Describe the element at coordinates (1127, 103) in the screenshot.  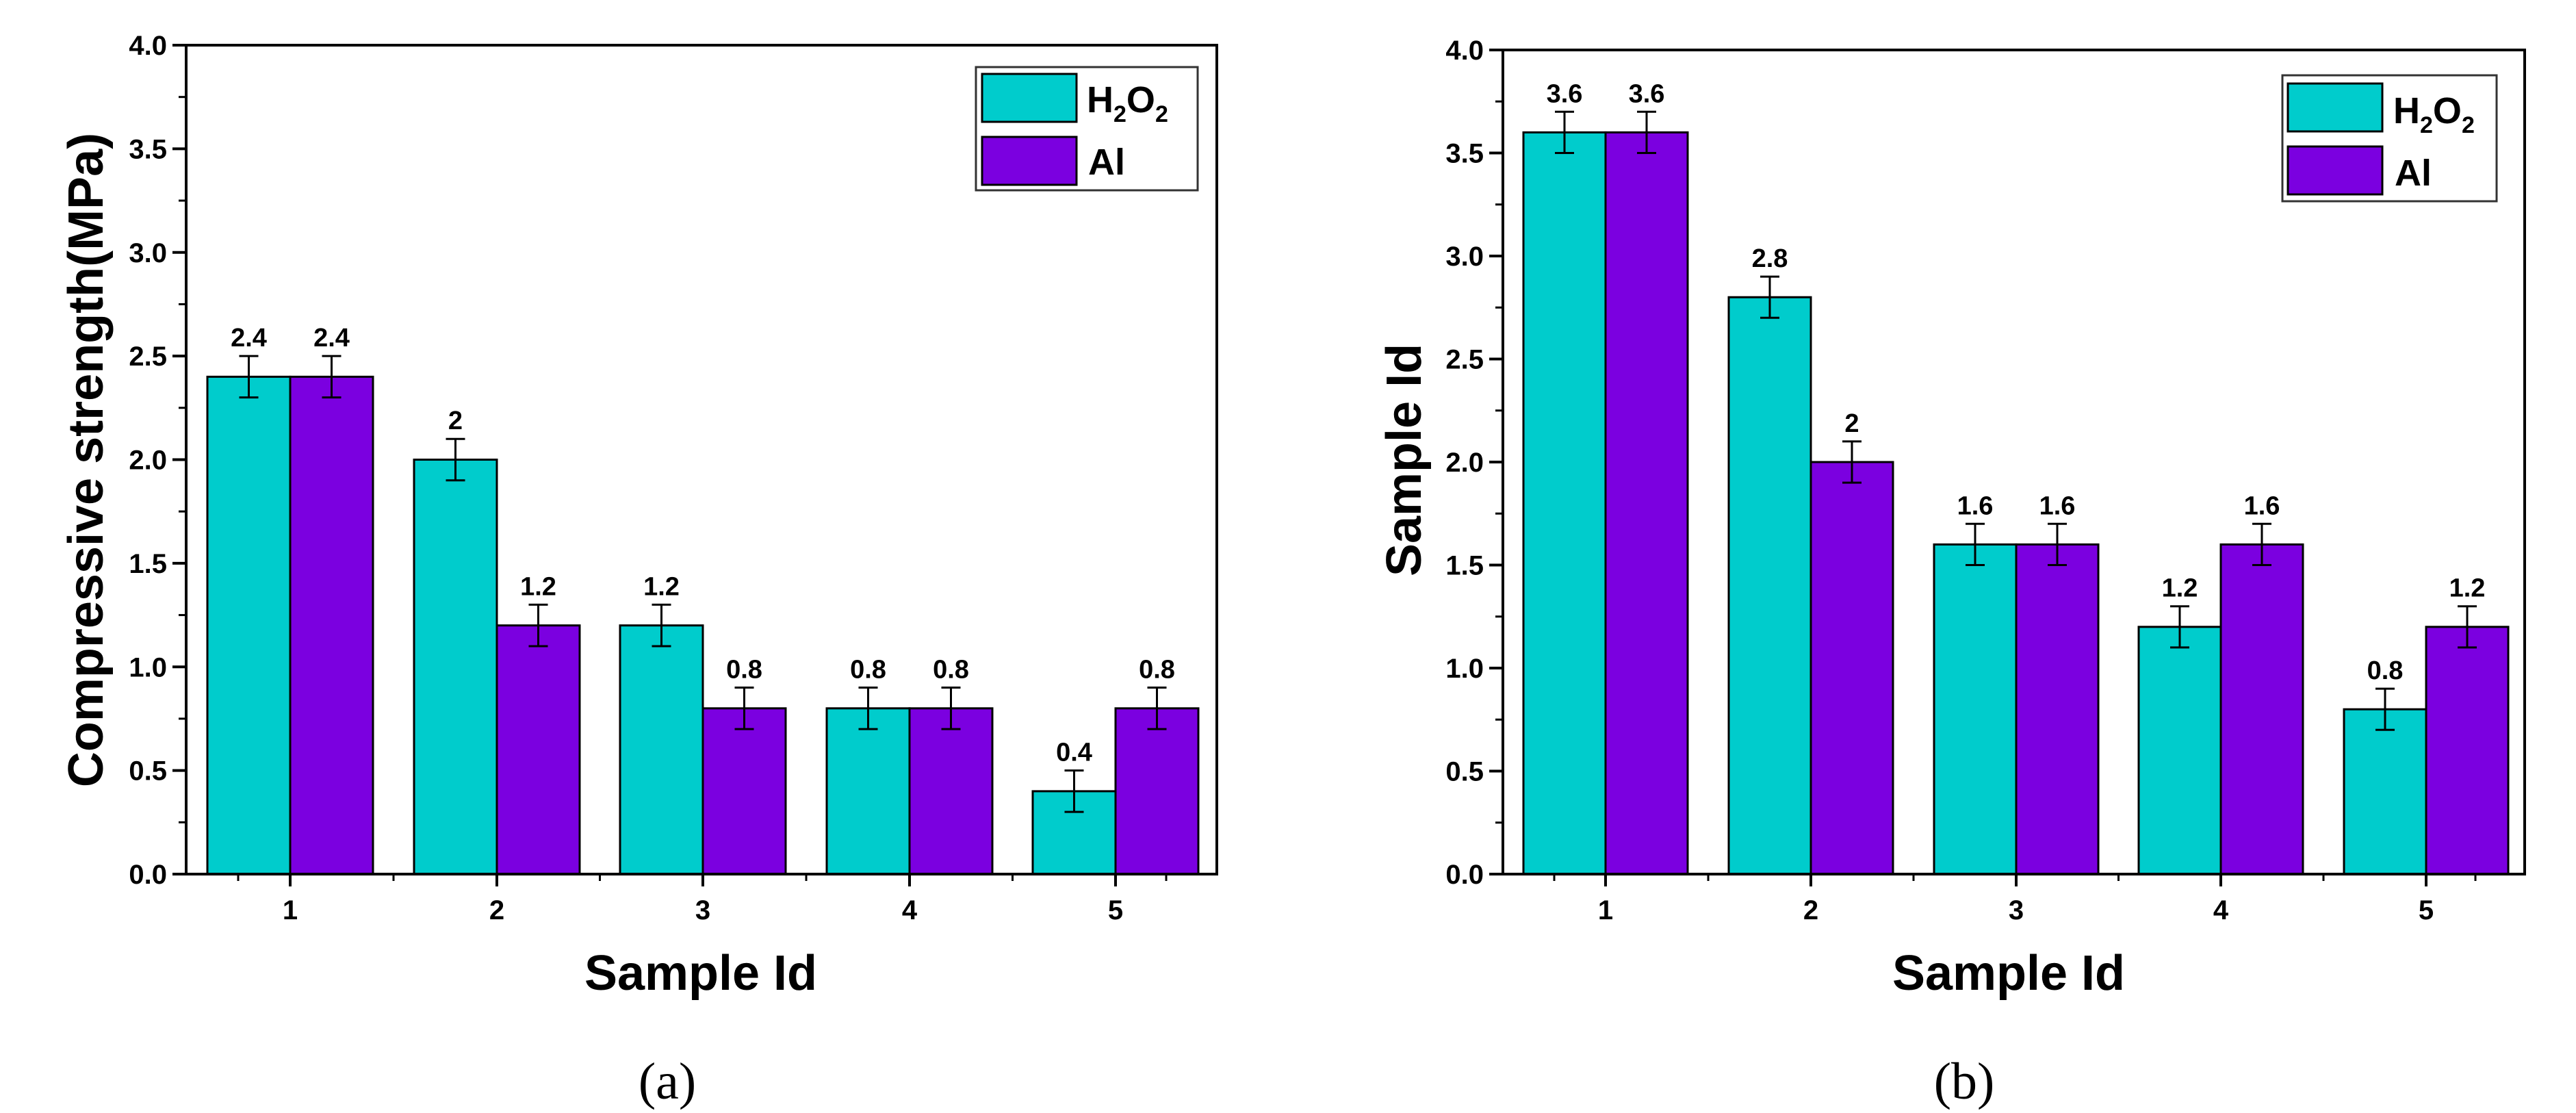
I see `legend-label-h2o2: H2O2` at that location.